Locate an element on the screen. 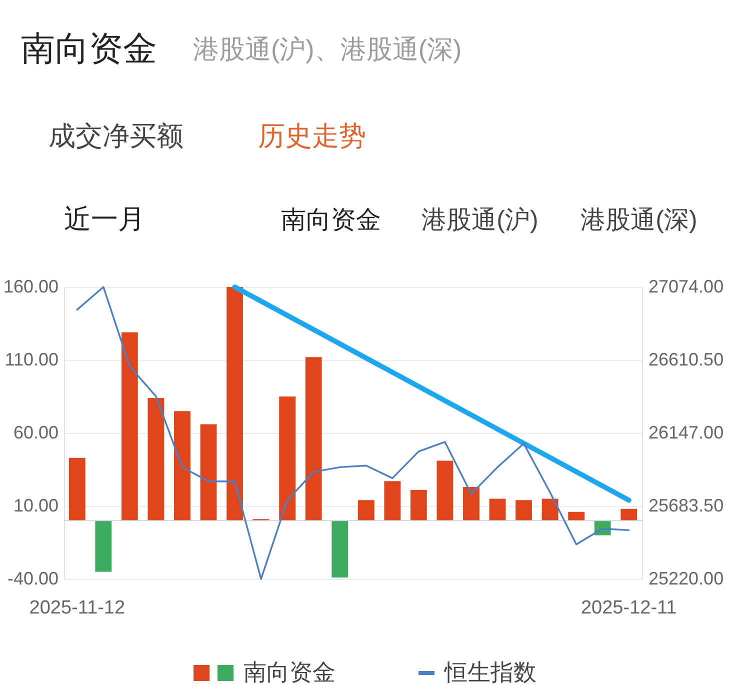 This screenshot has width=730, height=692. text: 港股通(沪) is located at coordinates (480, 220).